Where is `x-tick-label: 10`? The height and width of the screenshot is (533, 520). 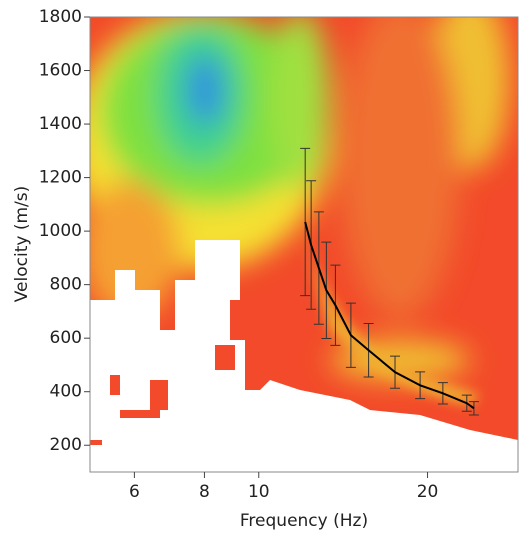 x-tick-label: 10 is located at coordinates (259, 492).